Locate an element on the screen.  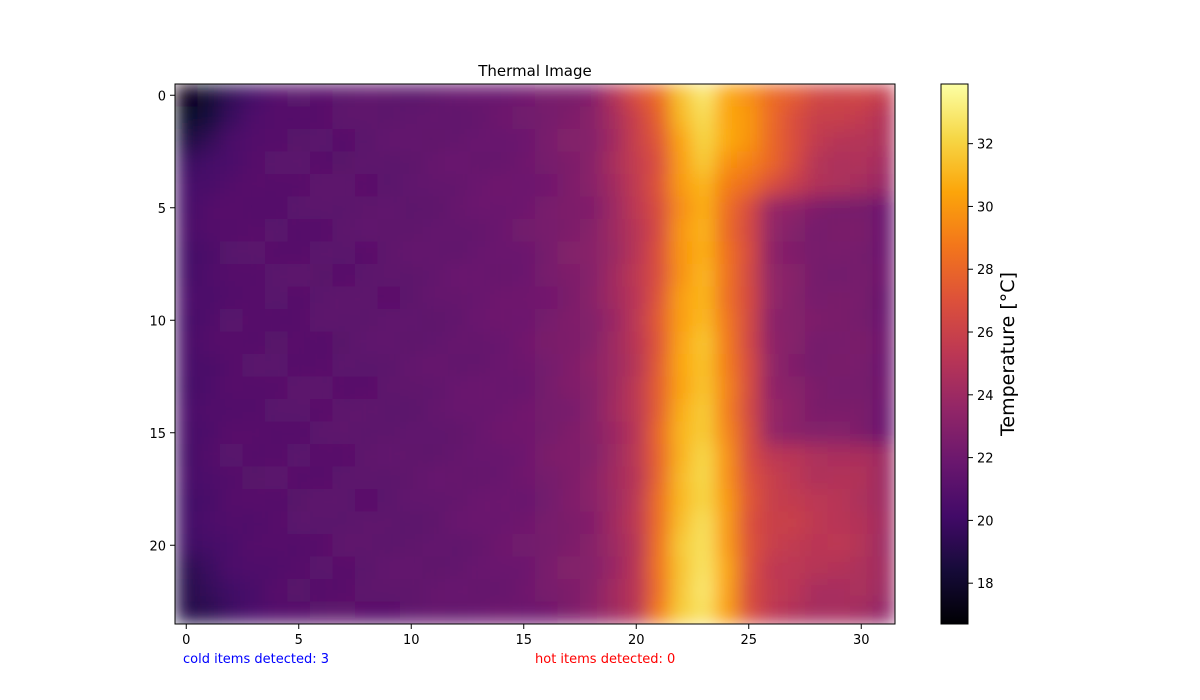
x-tick-label: 15 is located at coordinates (523, 640).